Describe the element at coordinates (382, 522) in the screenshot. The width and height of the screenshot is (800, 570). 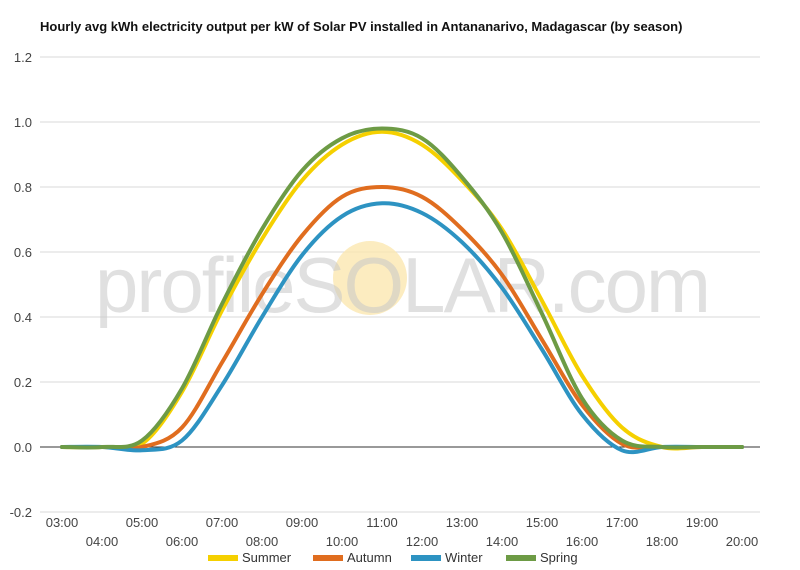
I see `x-tick-label: 11:00` at that location.